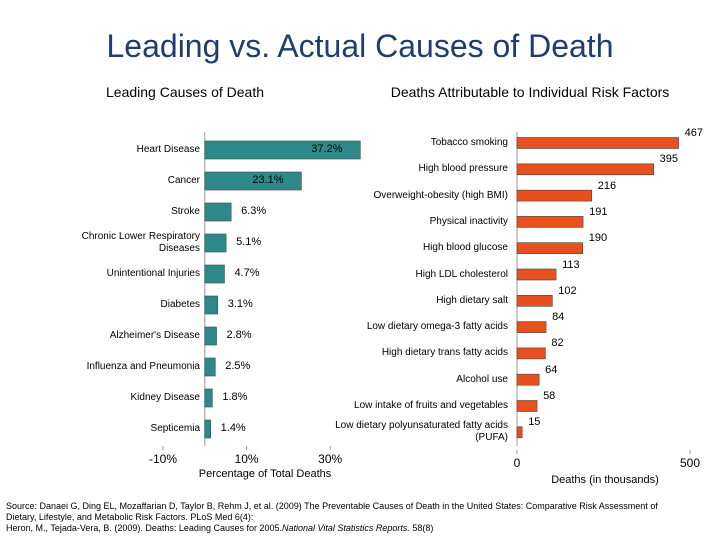 Image resolution: width=720 pixels, height=540 pixels. What do you see at coordinates (240, 304) in the screenshot?
I see `value-label: 3.1%` at bounding box center [240, 304].